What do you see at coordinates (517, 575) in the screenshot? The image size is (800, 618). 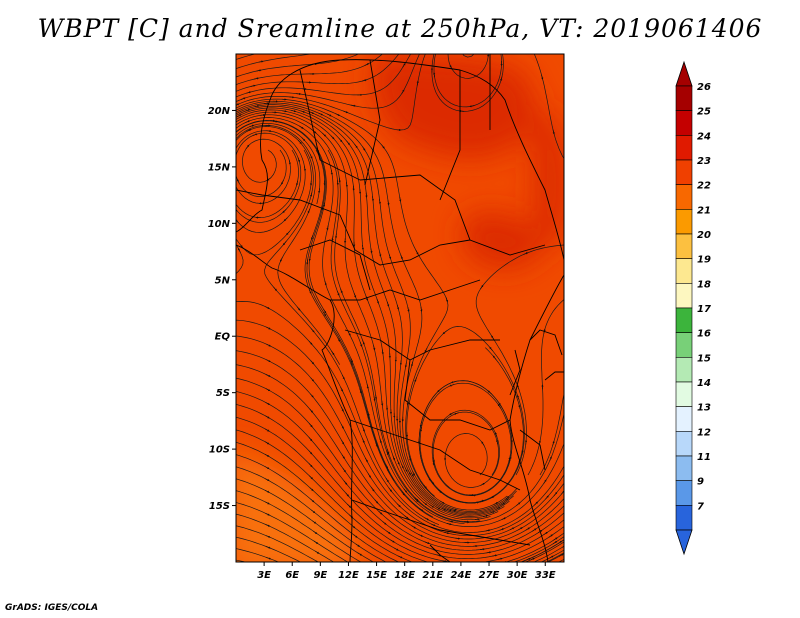 I see `lon-tick-label: 30E` at bounding box center [517, 575].